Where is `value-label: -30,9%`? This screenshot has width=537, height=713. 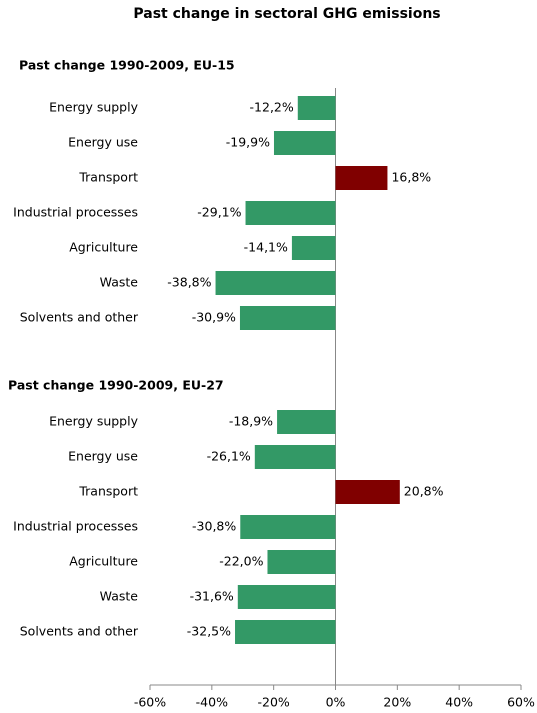 value-label: -30,9% is located at coordinates (214, 317).